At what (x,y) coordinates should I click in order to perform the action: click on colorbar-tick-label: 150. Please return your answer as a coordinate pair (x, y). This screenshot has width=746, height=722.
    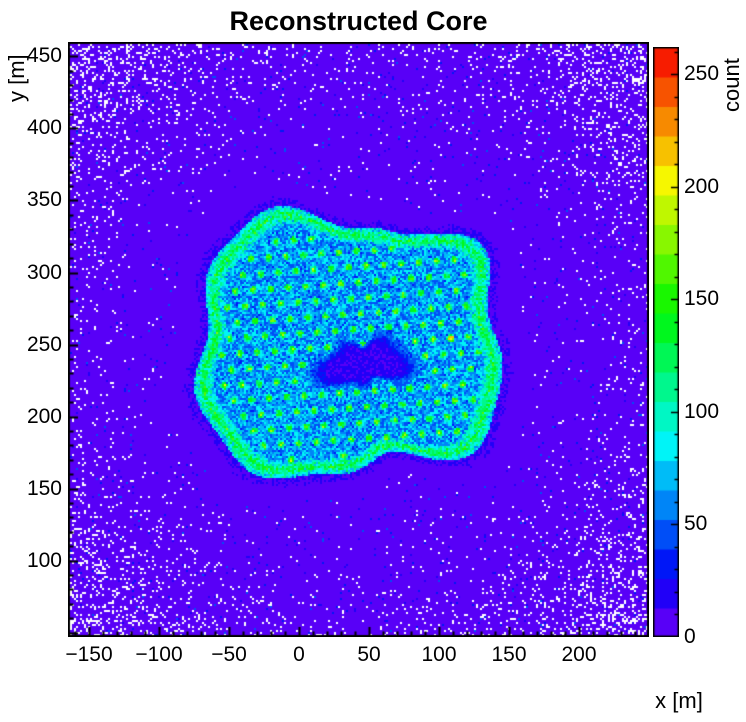
    Looking at the image, I should click on (702, 299).